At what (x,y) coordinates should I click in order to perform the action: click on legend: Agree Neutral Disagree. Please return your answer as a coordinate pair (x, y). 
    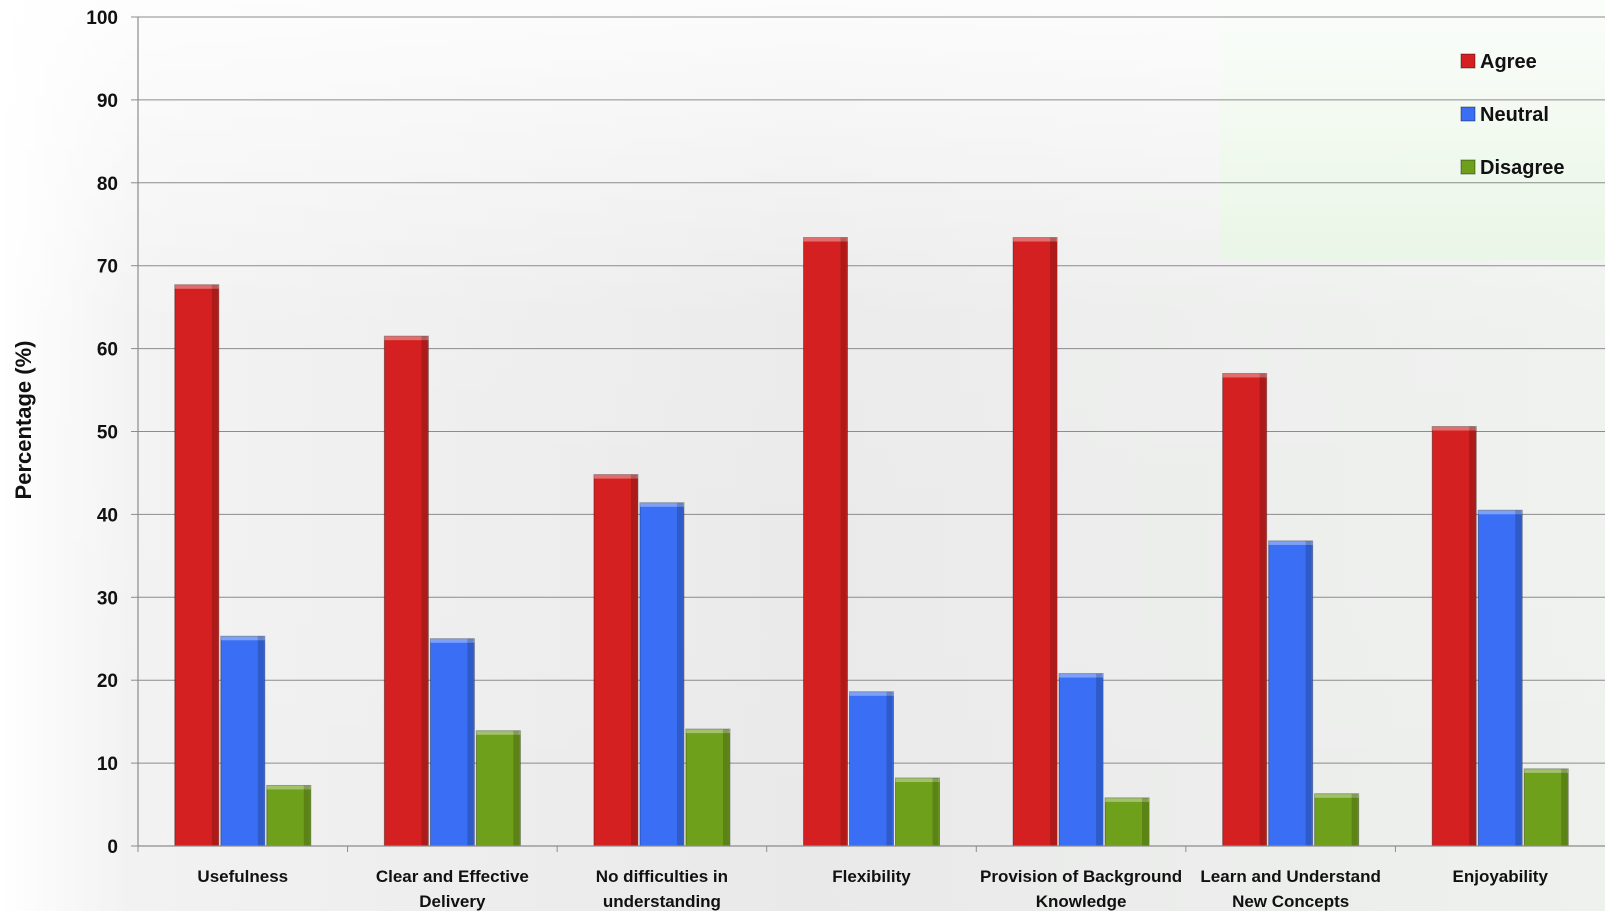
    Looking at the image, I should click on (1512, 115).